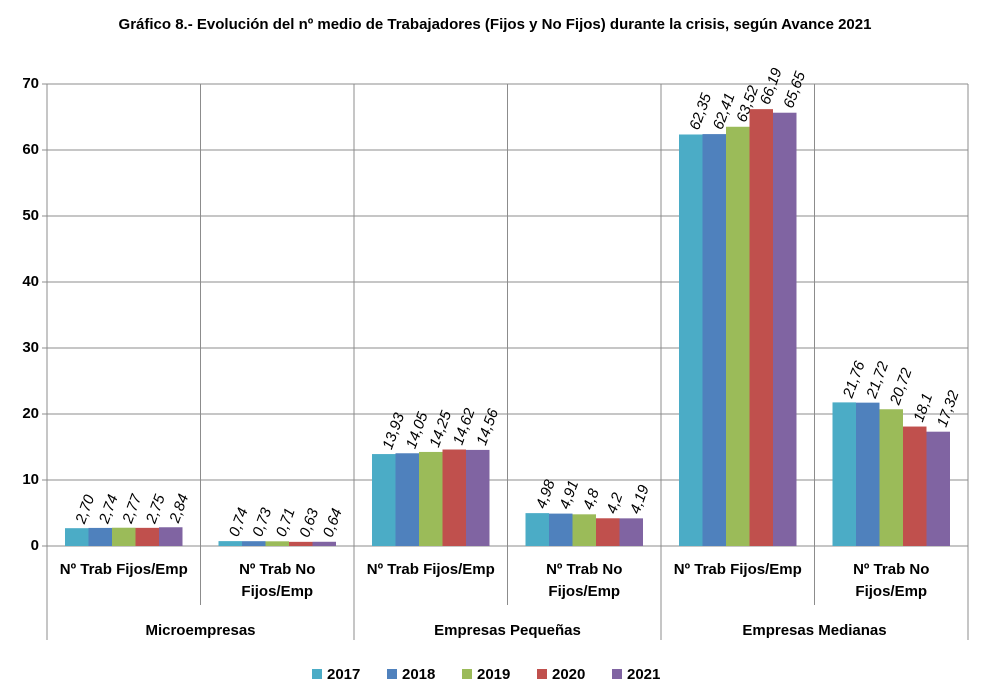 Image resolution: width=989 pixels, height=698 pixels. What do you see at coordinates (309, 523) in the screenshot?
I see `value-label: 0,63` at bounding box center [309, 523].